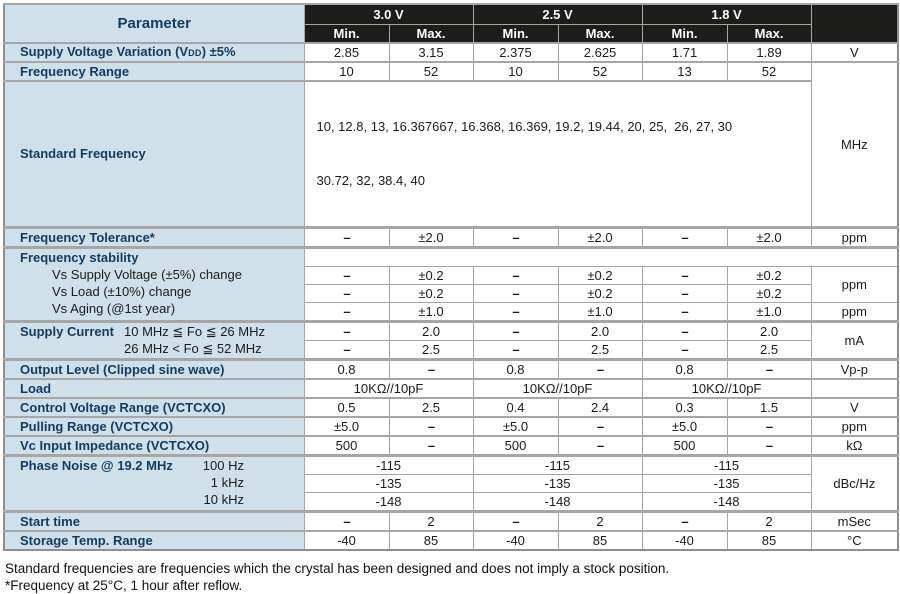  I want to click on row-load: Load 10KΩ//10pF 10KΩ//10pF 10KΩ//10pF, so click(451, 388).